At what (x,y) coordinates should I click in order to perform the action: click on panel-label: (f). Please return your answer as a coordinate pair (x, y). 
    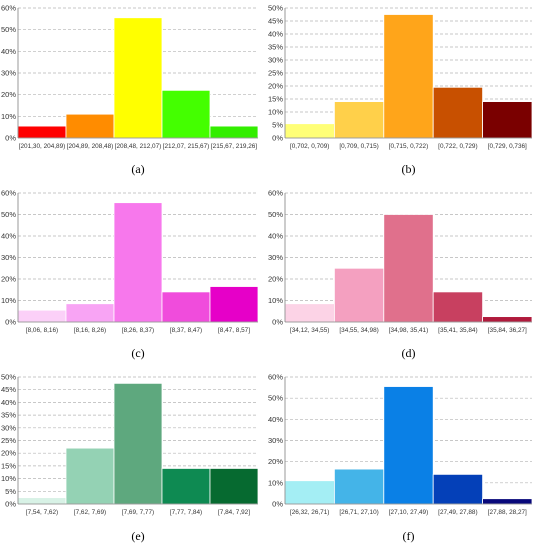
    Looking at the image, I should click on (409, 536).